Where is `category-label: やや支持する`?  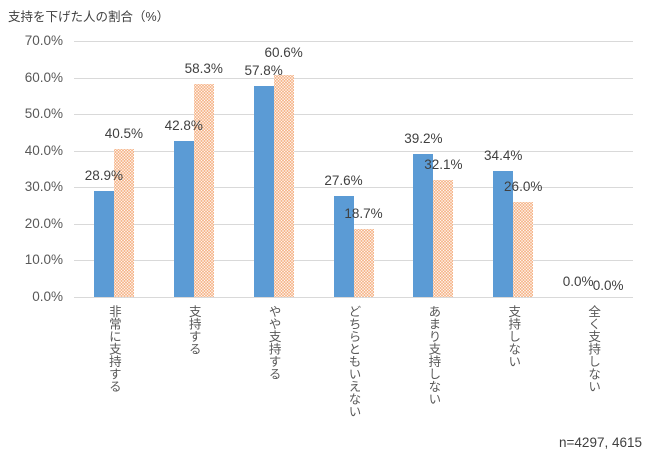
category-label: やや支持する is located at coordinates (273, 342).